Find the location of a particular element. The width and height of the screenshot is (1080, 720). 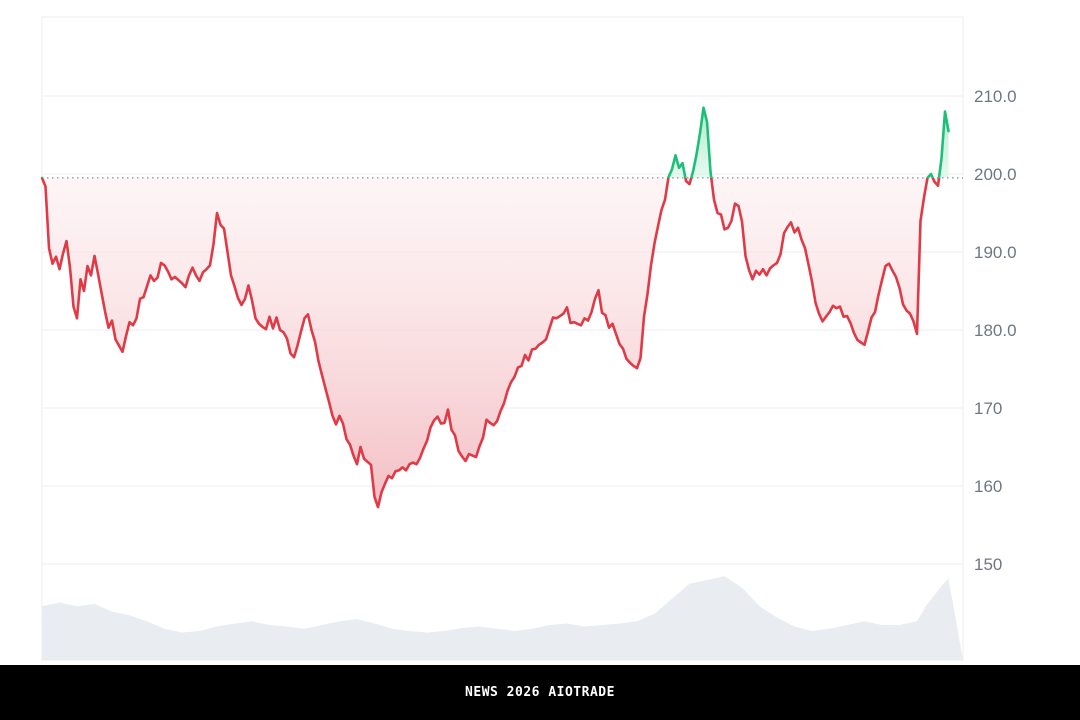

footer-text: NEWS 2026 AIOTRADE is located at coordinates (540, 692).